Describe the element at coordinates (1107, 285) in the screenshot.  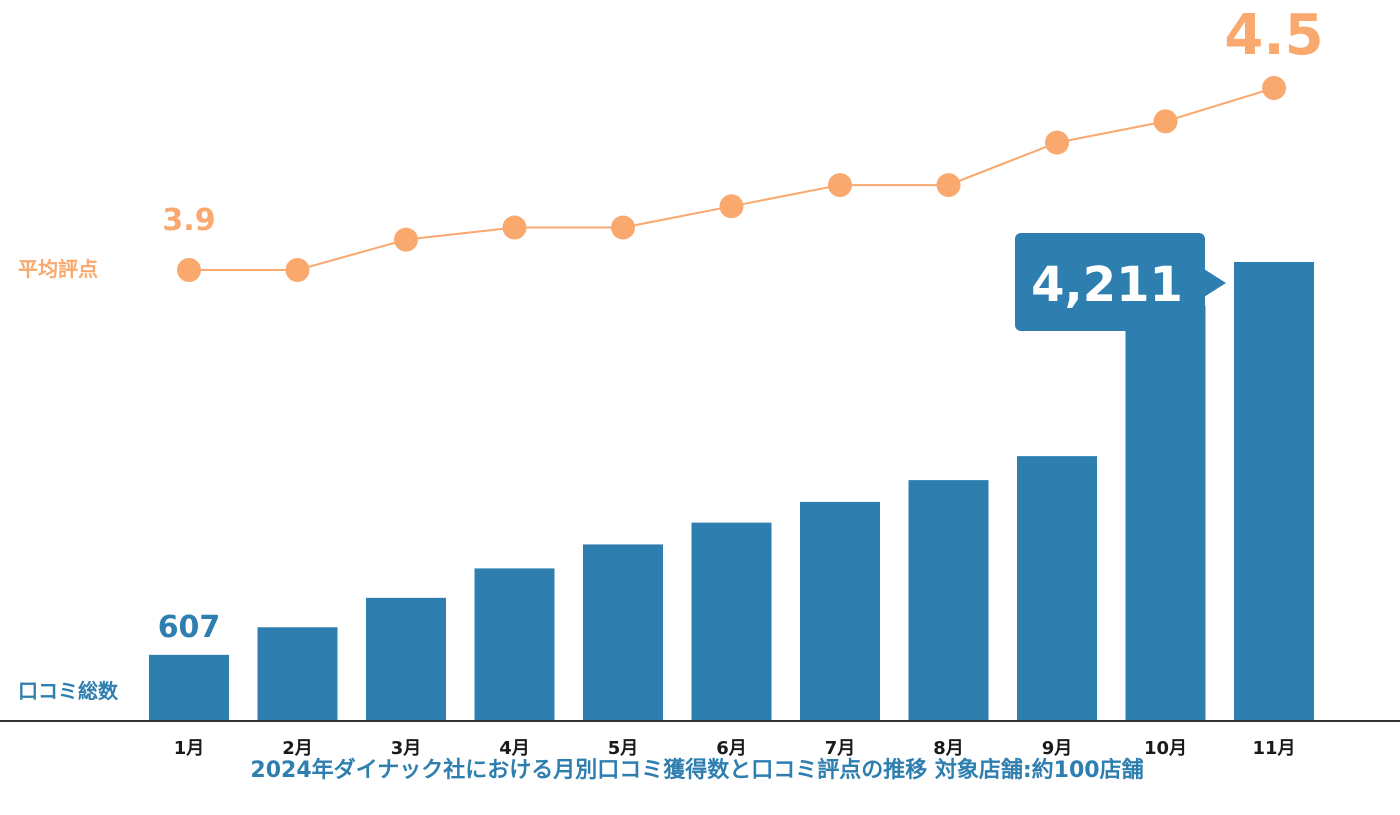
I see `last-bar-value-label: 4,211` at that location.